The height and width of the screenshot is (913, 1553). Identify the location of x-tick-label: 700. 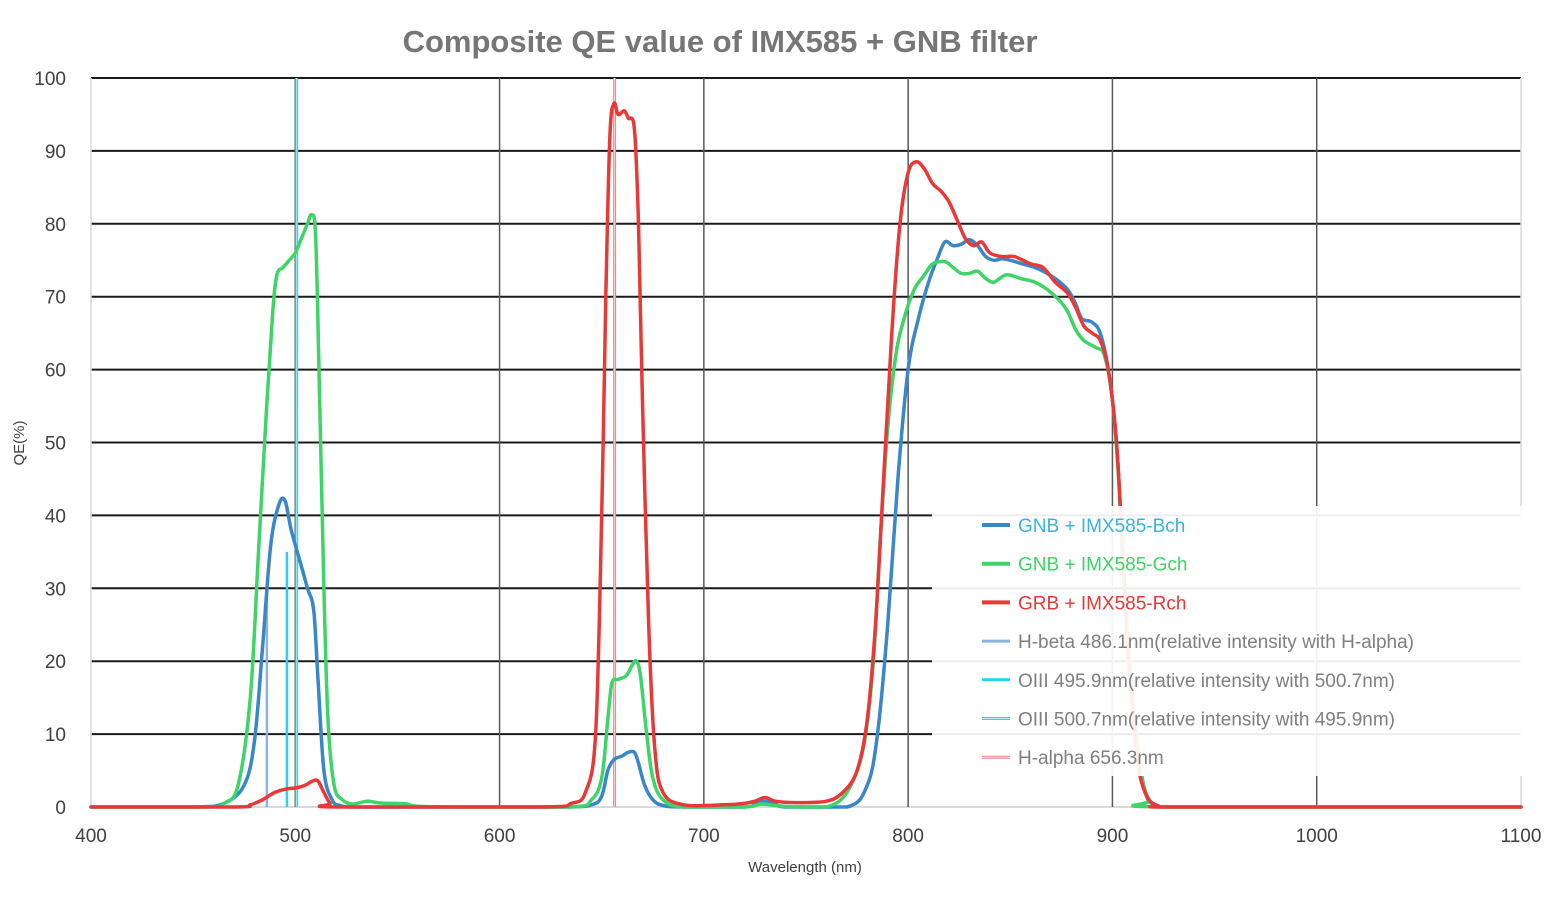
(704, 836).